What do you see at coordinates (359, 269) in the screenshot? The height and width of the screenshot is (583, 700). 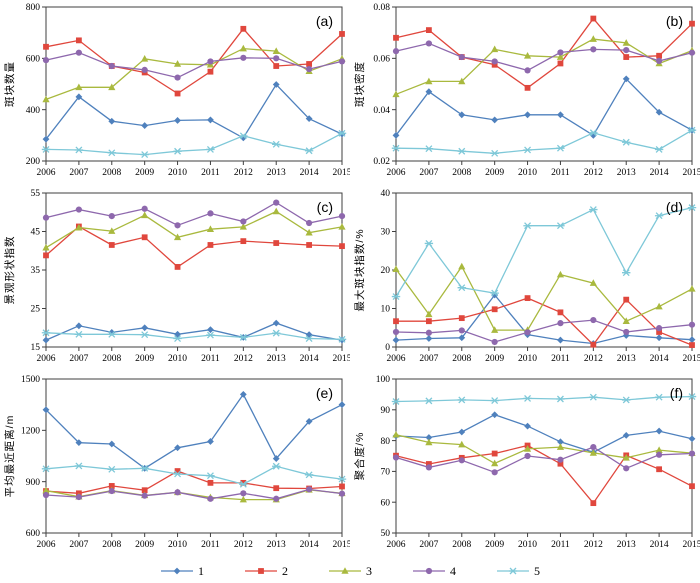 I see `svg-text: 最大斑块指数/%` at bounding box center [359, 269].